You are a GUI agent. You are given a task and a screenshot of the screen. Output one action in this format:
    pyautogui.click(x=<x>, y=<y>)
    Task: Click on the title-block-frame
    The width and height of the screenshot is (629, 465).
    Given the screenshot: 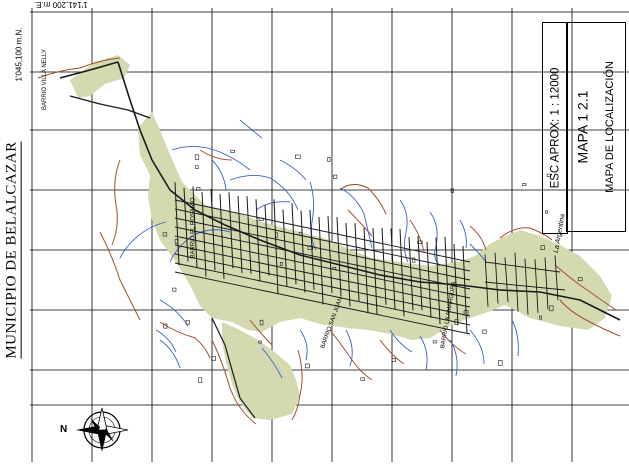 What is the action you would take?
    pyautogui.click(x=596, y=127)
    